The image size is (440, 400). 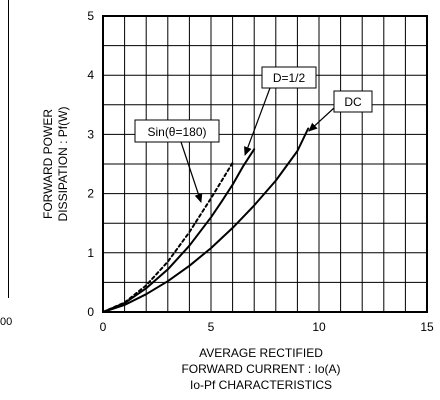 I want to click on x-axis-title-line2: FORWARD CURRENT : Io(A), so click(x=260, y=369).